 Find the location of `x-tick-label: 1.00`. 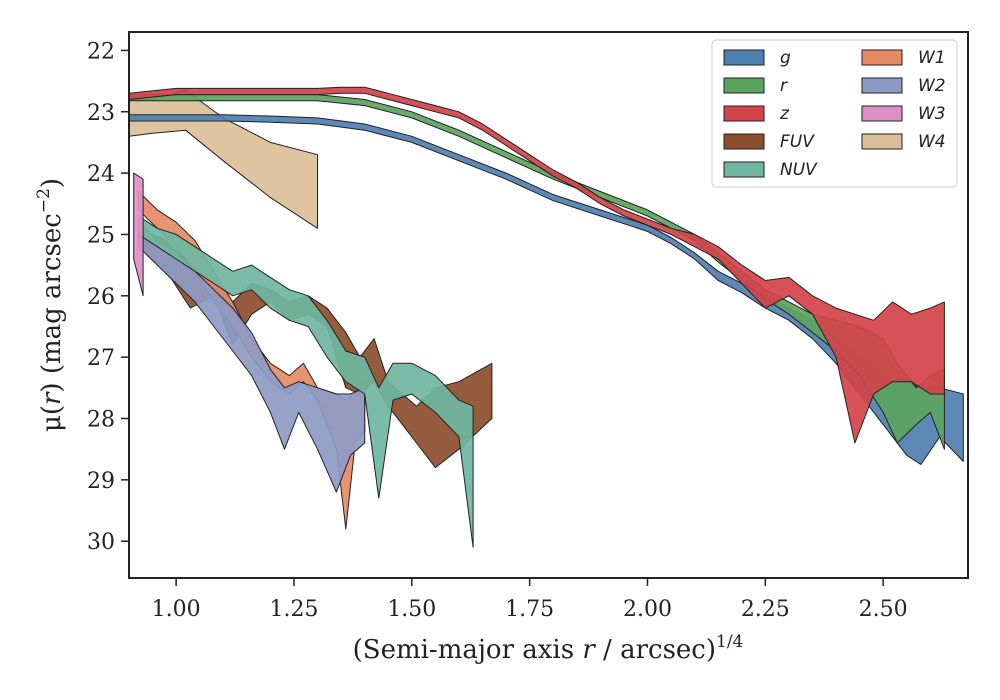

x-tick-label: 1.00 is located at coordinates (176, 609).